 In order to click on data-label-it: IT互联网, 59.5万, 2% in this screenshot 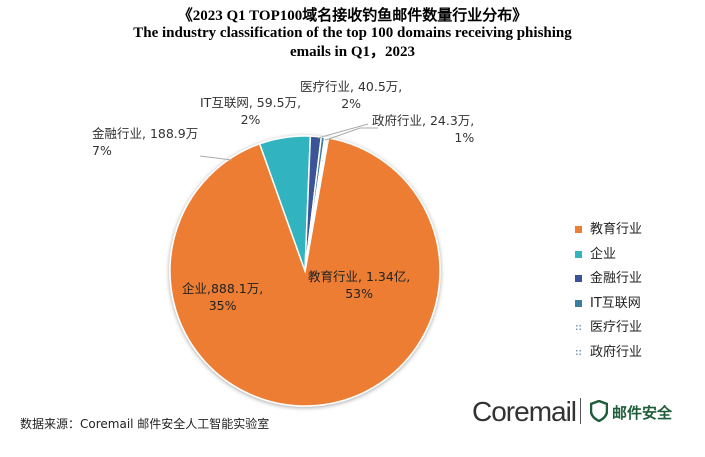, I will do `click(251, 111)`.